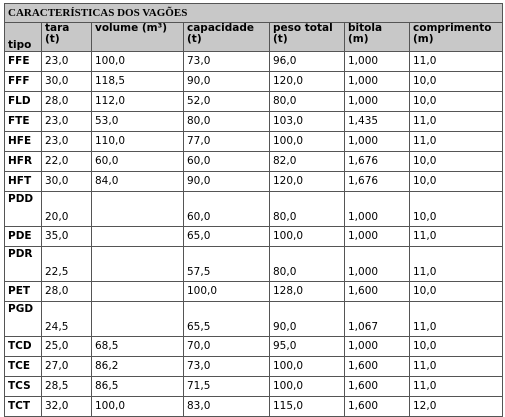 This screenshot has width=505, height=417. I want to click on table-cell: 103,0, so click(307, 121).